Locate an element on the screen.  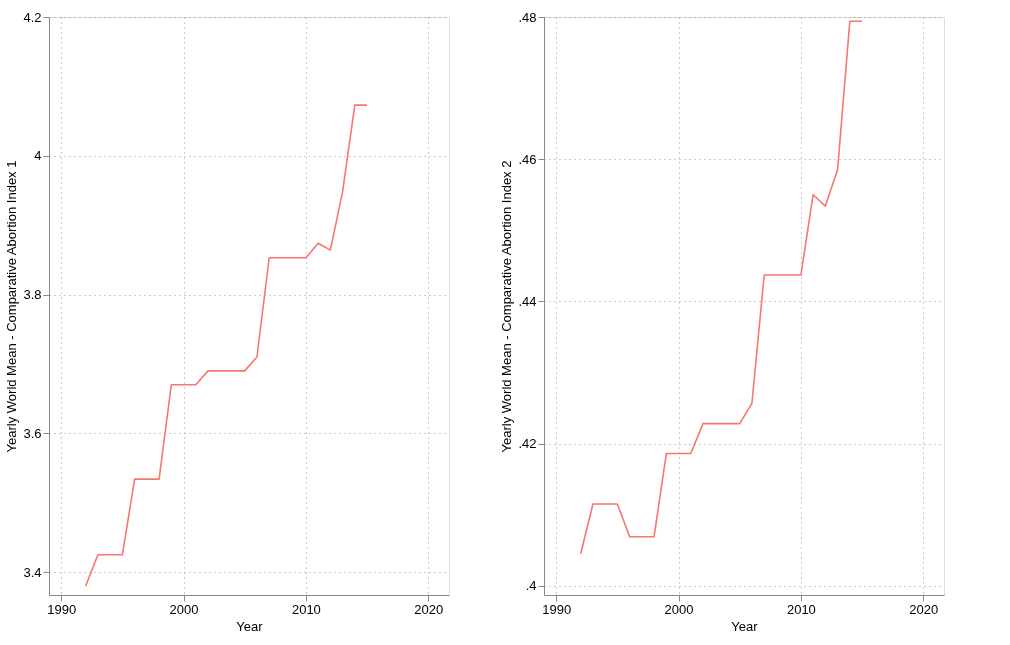
y-tick-label: .46 is located at coordinates (527, 159).